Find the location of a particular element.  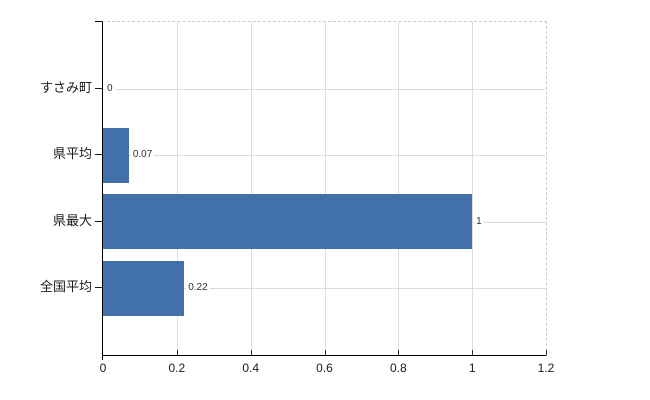

y-axis-top-tick is located at coordinates (98, 21).